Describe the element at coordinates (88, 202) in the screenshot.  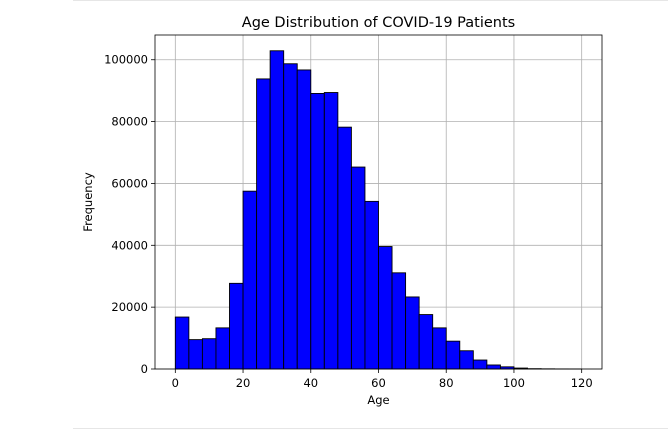
I see `y-axis-label: Frequency` at that location.